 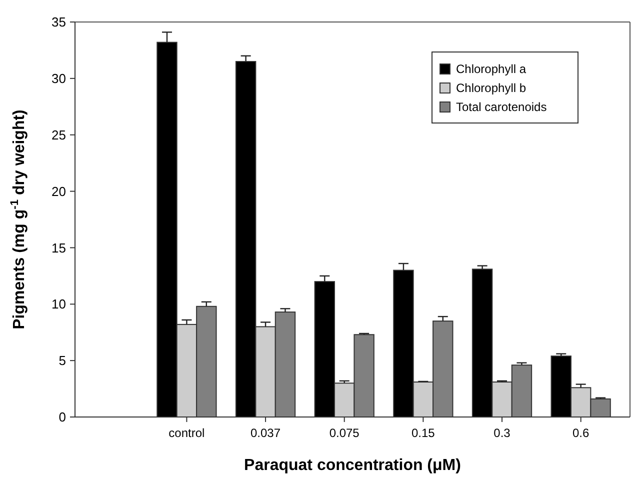 What do you see at coordinates (59, 248) in the screenshot?
I see `y-tick-label: 15` at bounding box center [59, 248].